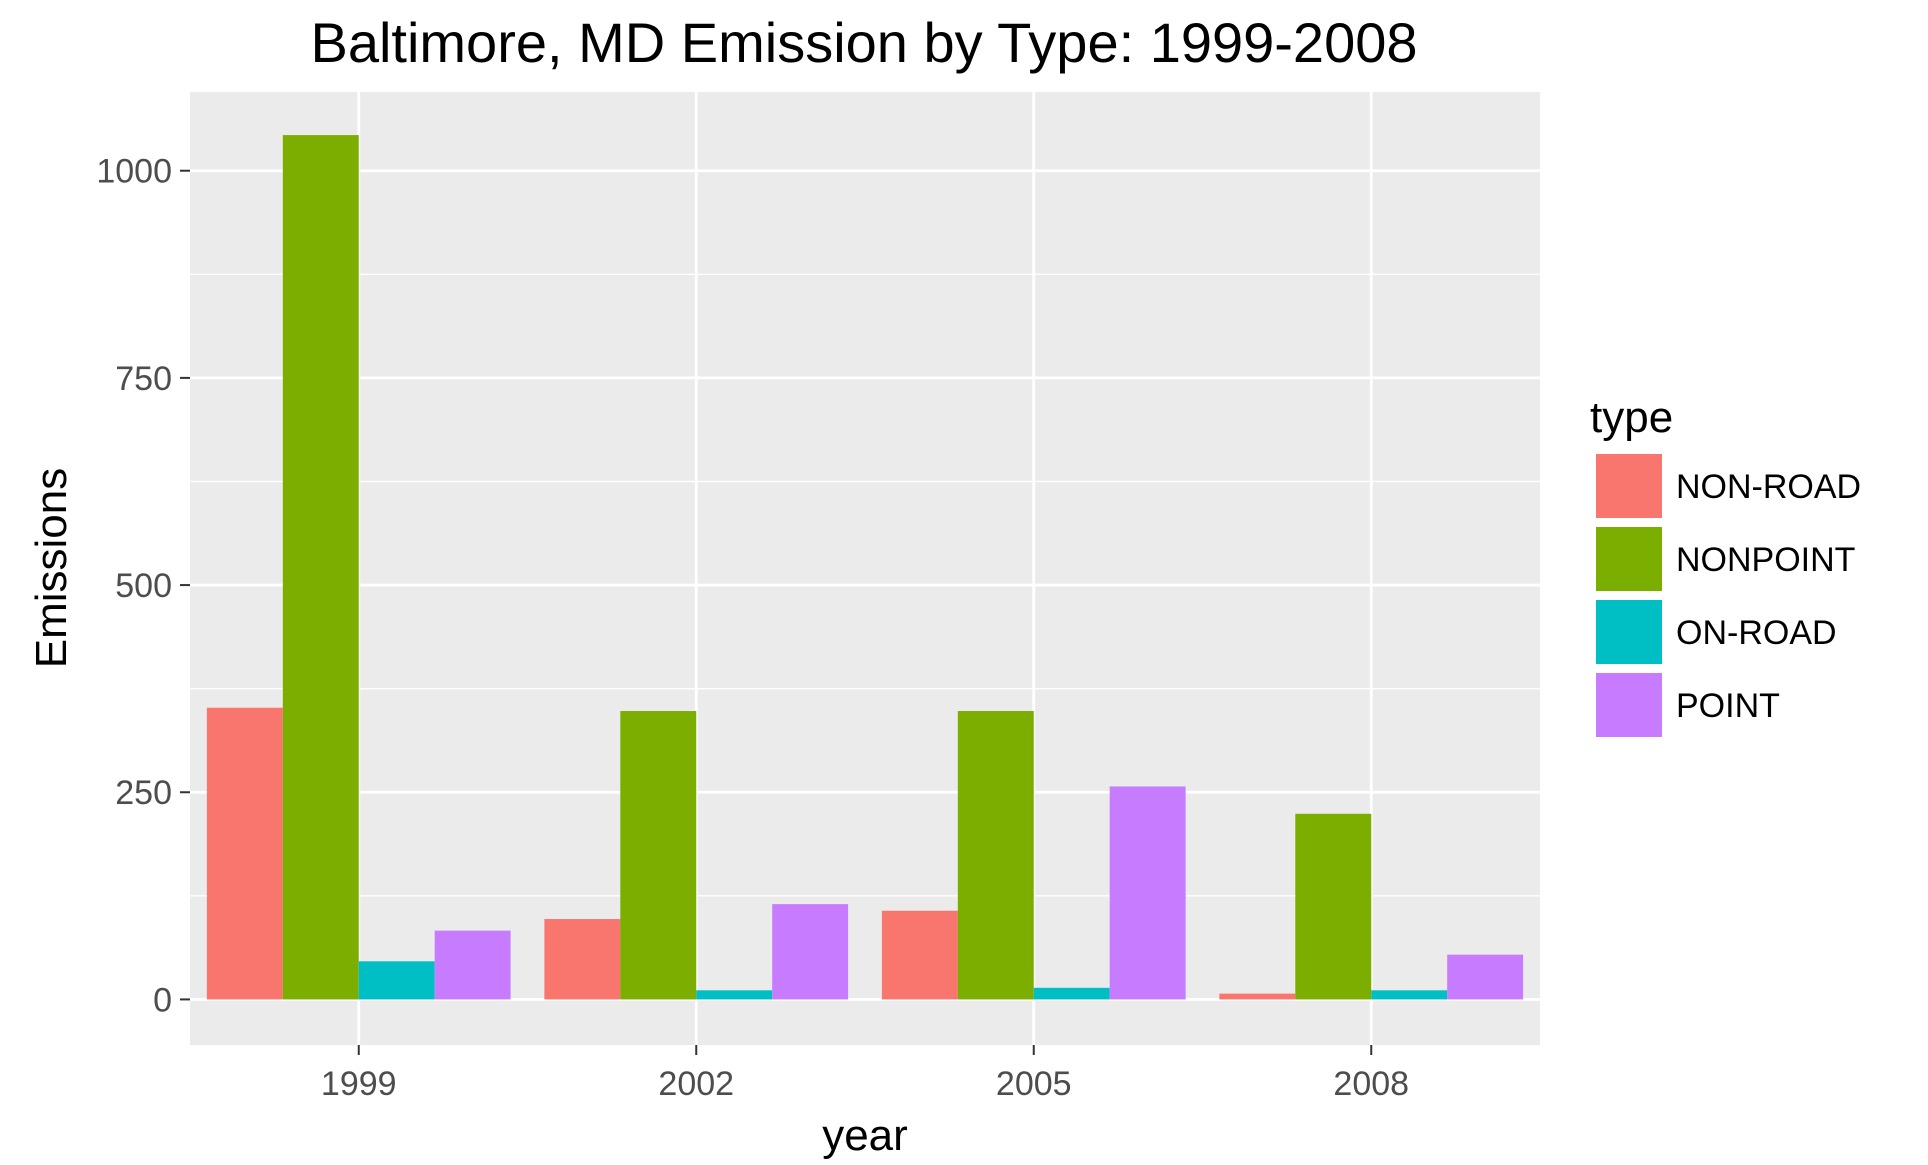 This screenshot has width=1928, height=1165. Describe the element at coordinates (1485, 977) in the screenshot. I see `bar-point-2008` at that location.